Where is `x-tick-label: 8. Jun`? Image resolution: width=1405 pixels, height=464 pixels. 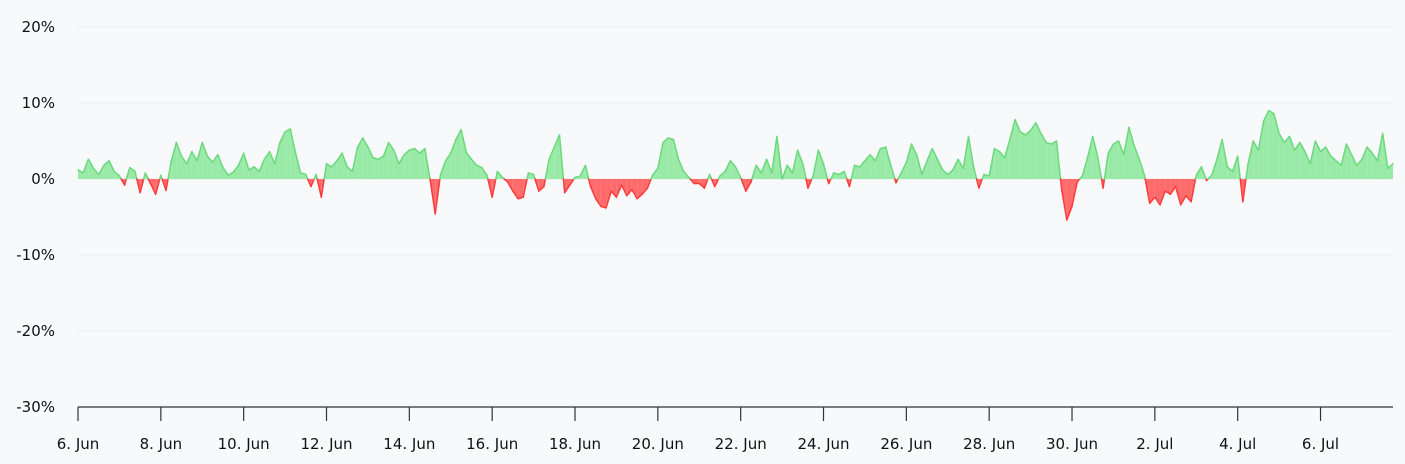
x-tick-label: 8. Jun is located at coordinates (161, 444).